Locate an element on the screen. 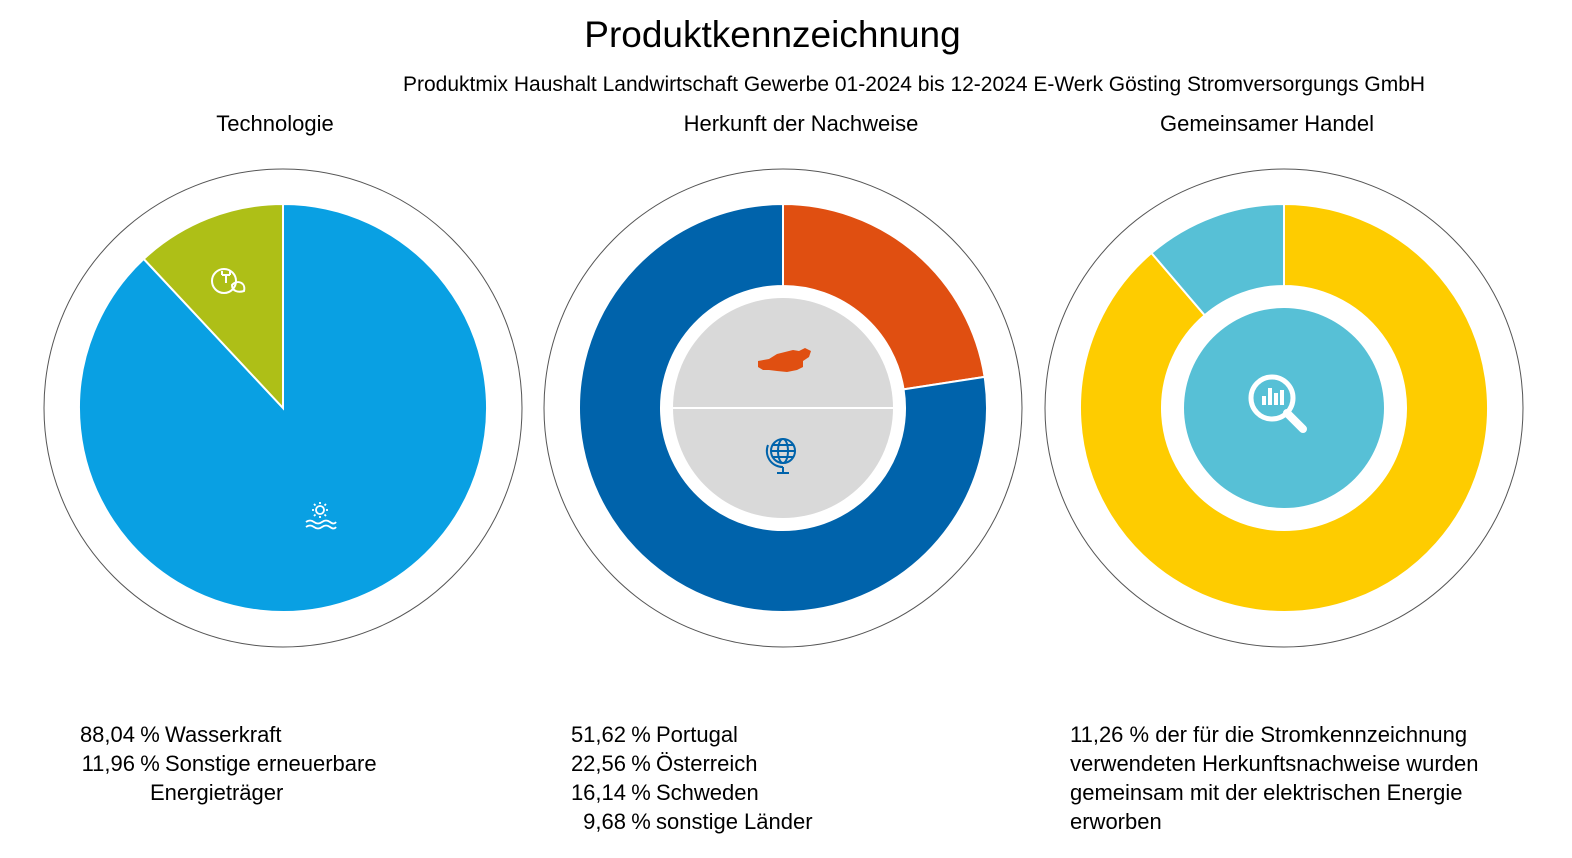  magnifier-chart-icon is located at coordinates (1277, 403).